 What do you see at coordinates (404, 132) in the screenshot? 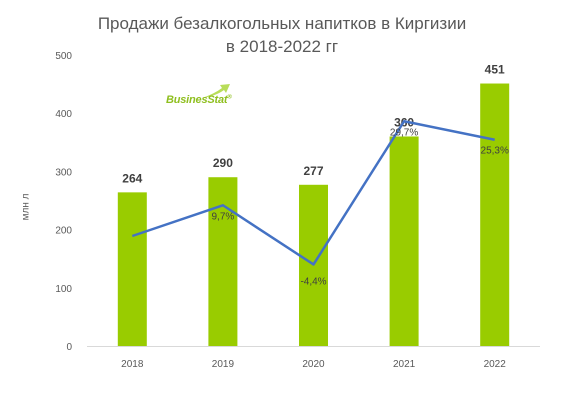
I see `growth-data-label: 29,7%` at bounding box center [404, 132].